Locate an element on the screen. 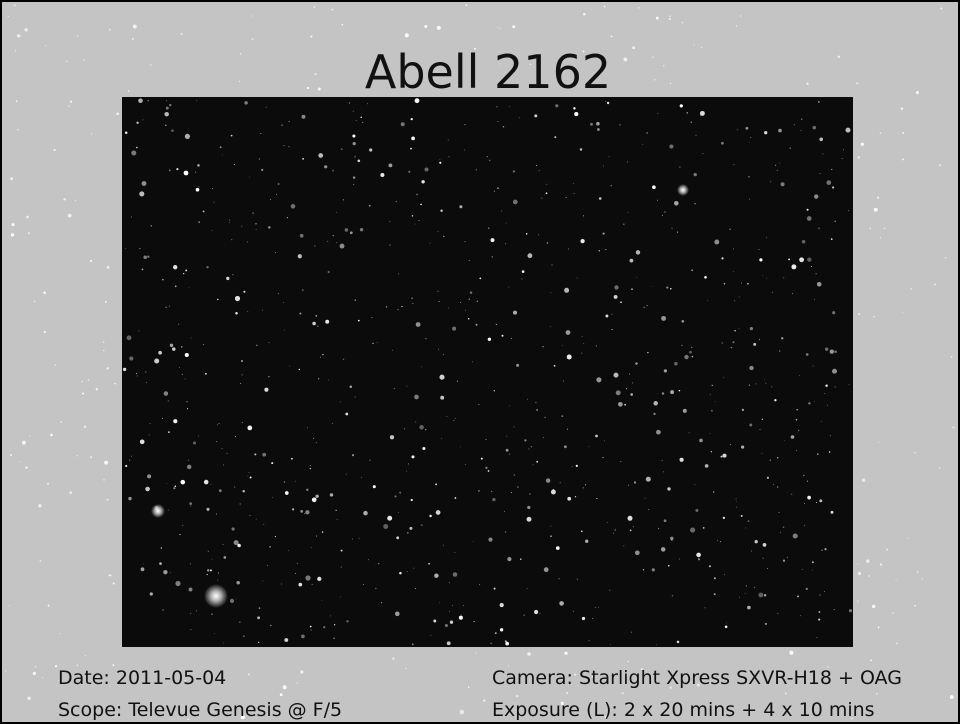 The width and height of the screenshot is (960, 724). bright-star is located at coordinates (216, 596).